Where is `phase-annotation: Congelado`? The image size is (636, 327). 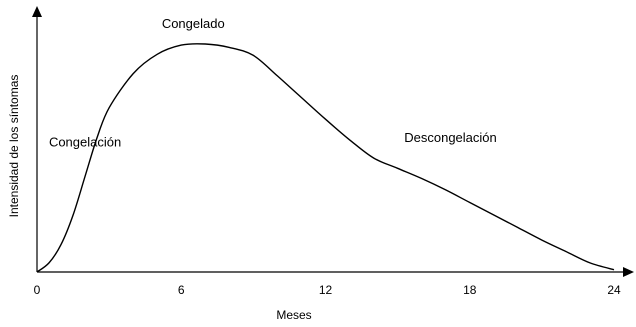 phase-annotation: Congelado is located at coordinates (193, 23).